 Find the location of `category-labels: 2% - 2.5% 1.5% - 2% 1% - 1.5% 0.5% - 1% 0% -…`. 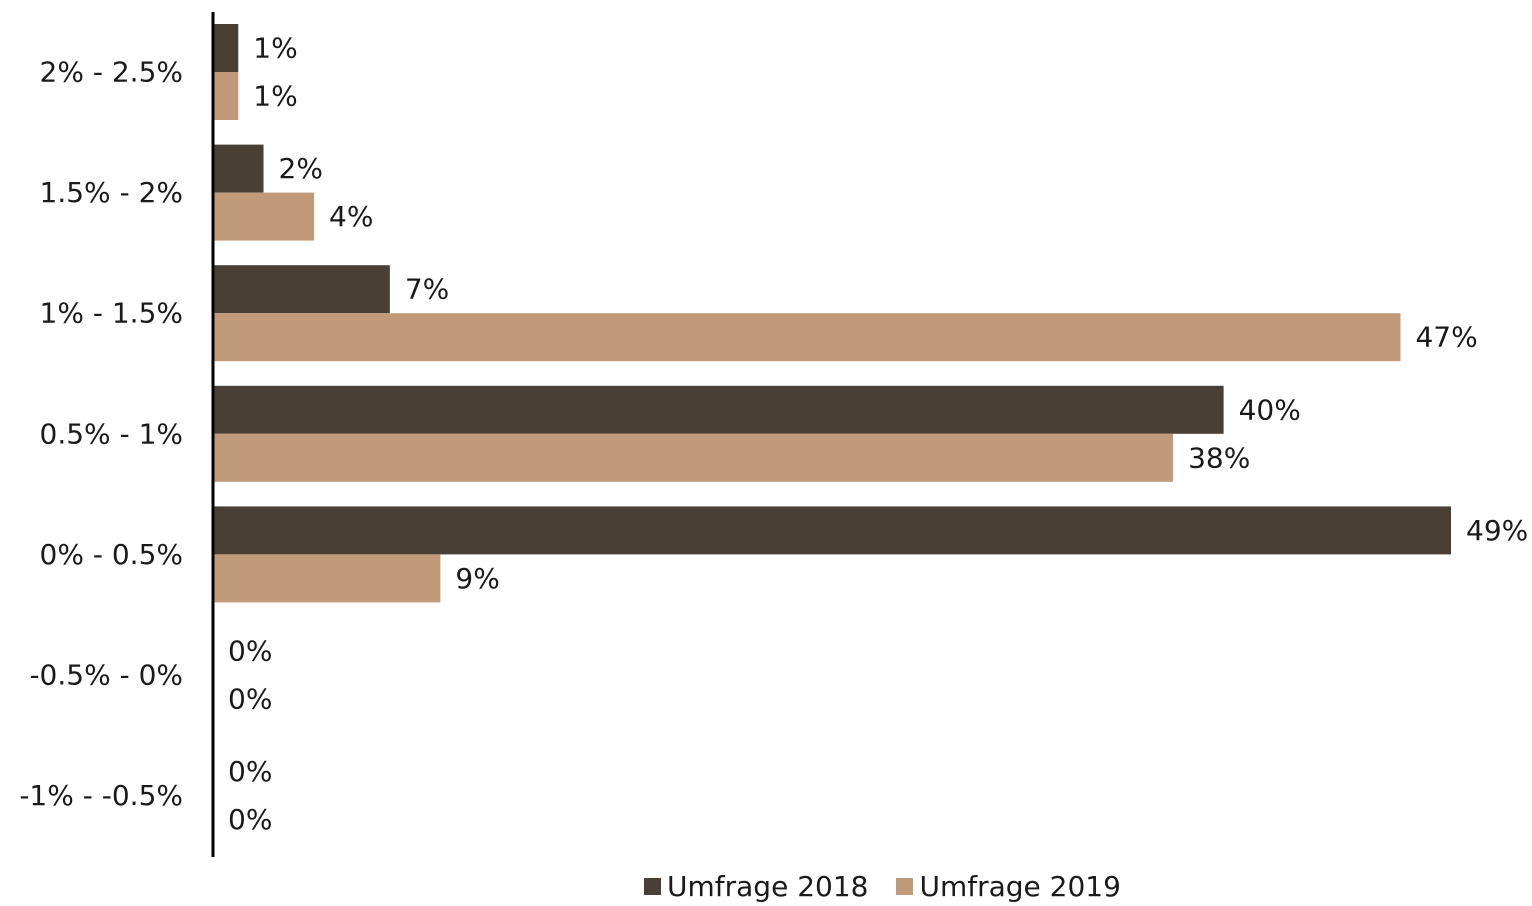

category-labels: 2% - 2.5% 1.5% - 2% 1% - 1.5% 0.5% - 1% 0% -… is located at coordinates (101, 434).